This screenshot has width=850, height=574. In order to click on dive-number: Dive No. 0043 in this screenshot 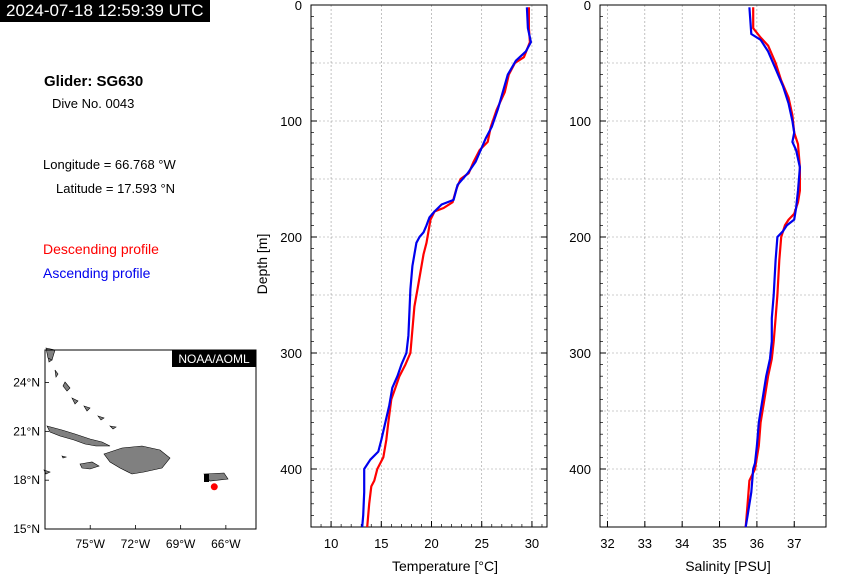, I will do `click(93, 103)`.